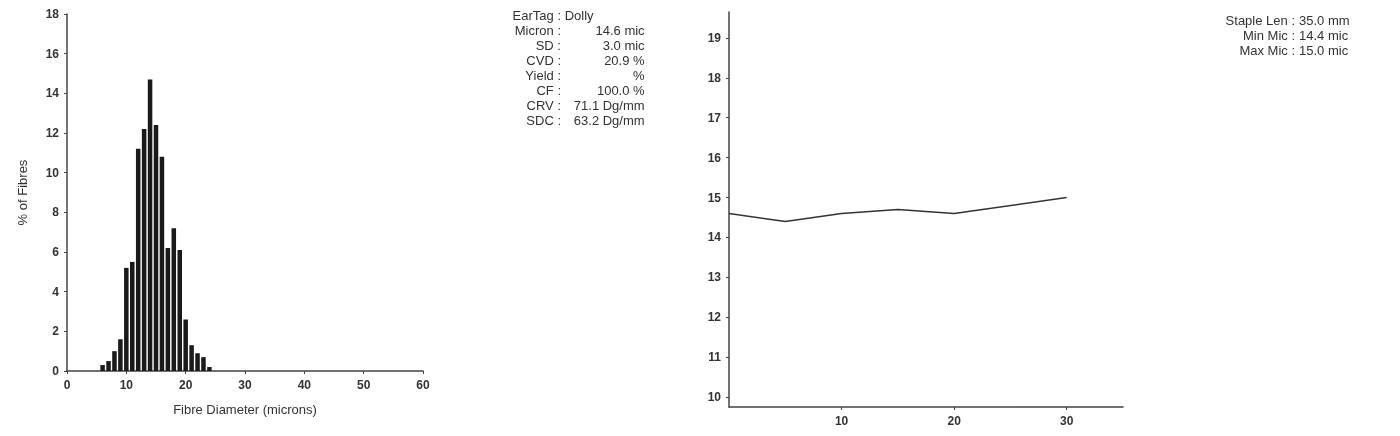 The image size is (1400, 436). What do you see at coordinates (1296, 35) in the screenshot?
I see `text: Min Mic : 14.4 mic` at bounding box center [1296, 35].